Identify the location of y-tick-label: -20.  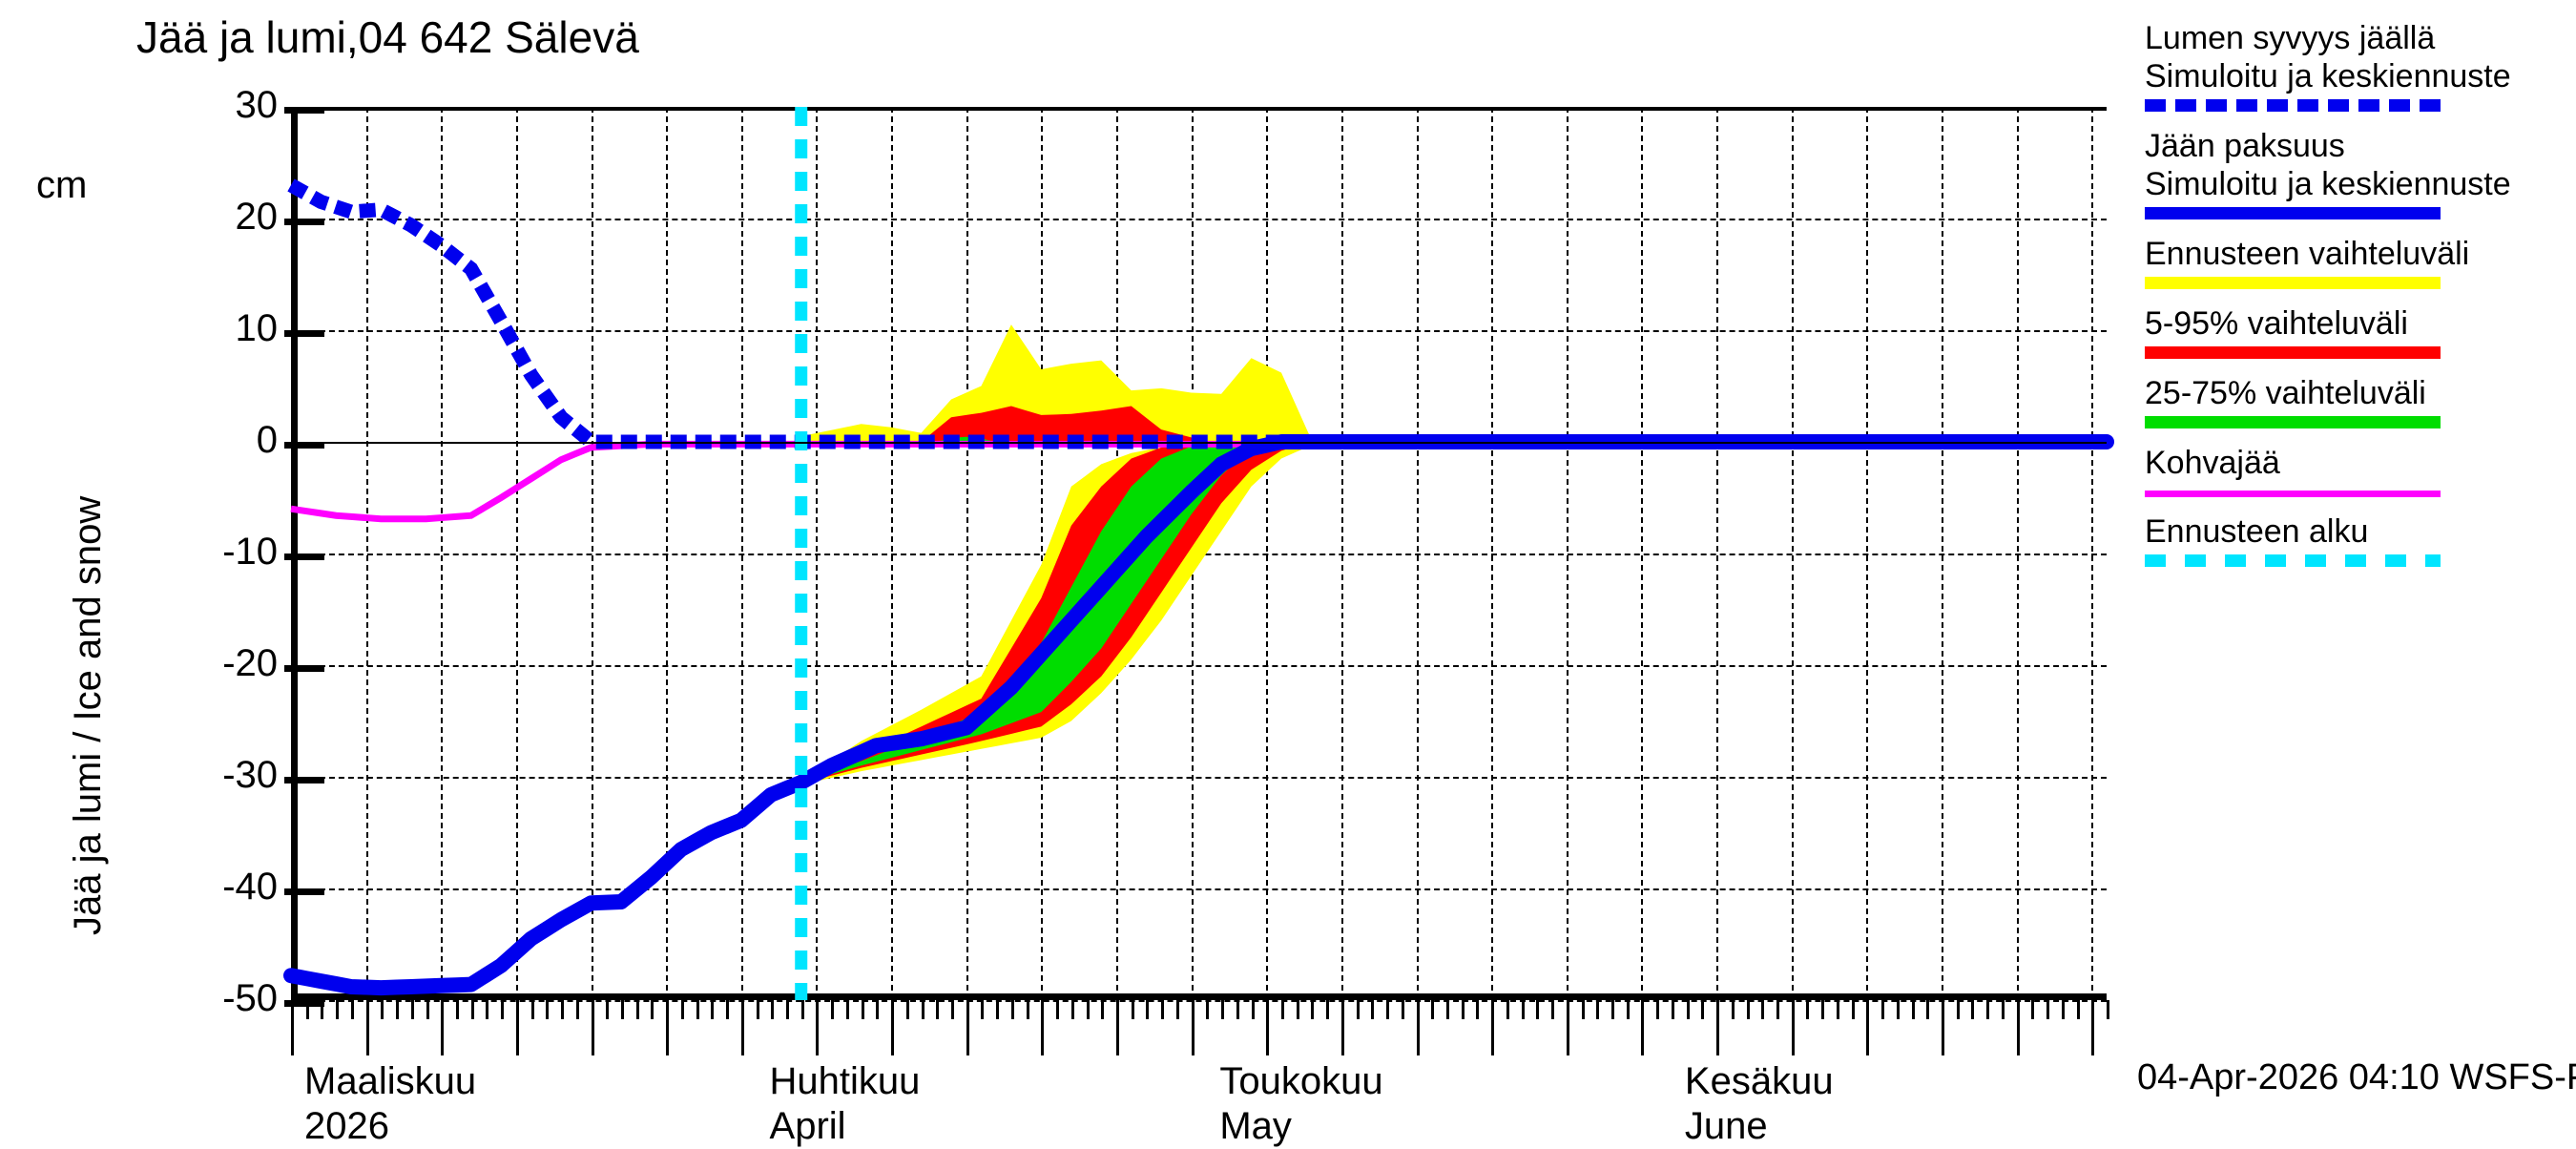
(250, 663).